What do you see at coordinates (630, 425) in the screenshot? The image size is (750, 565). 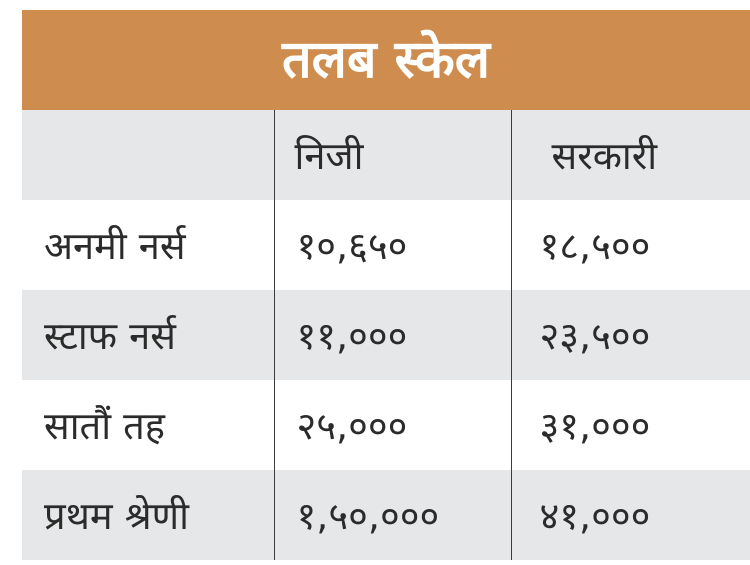 I see `government-salary: ३१,०००` at bounding box center [630, 425].